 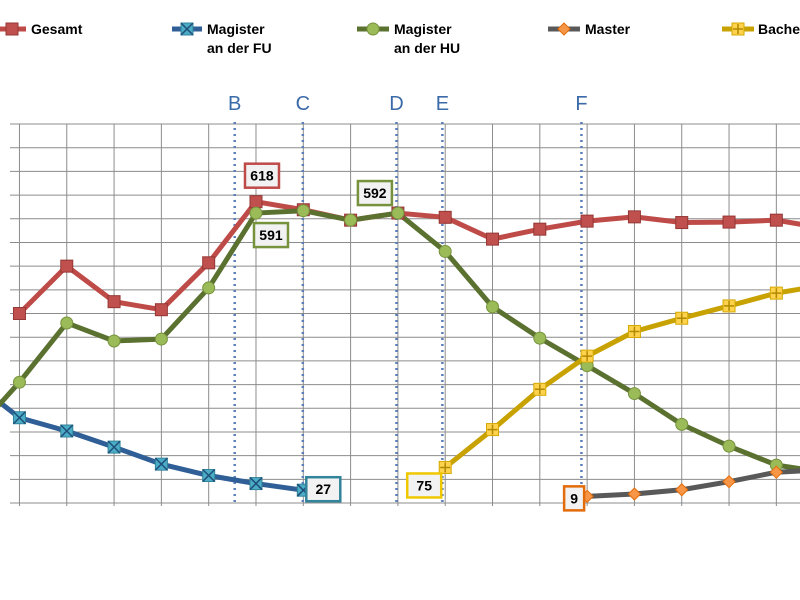 I want to click on callout-value: 591, so click(x=271, y=235).